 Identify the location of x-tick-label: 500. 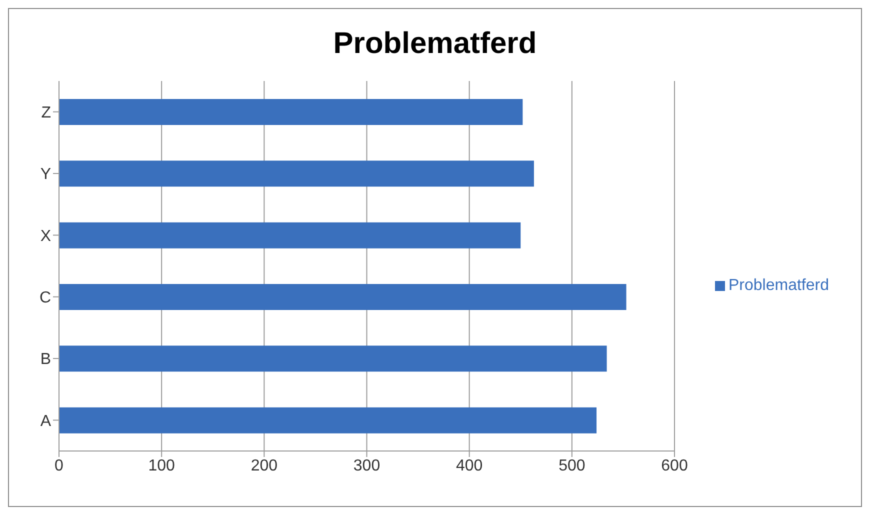
(572, 465).